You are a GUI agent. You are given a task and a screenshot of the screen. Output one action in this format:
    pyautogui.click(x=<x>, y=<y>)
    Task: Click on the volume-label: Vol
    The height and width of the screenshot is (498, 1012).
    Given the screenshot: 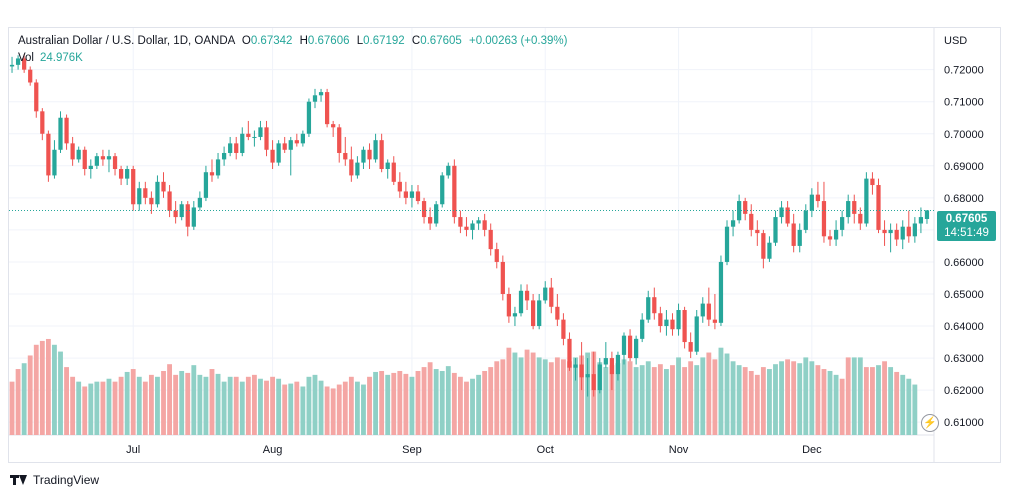 What is the action you would take?
    pyautogui.click(x=26, y=58)
    